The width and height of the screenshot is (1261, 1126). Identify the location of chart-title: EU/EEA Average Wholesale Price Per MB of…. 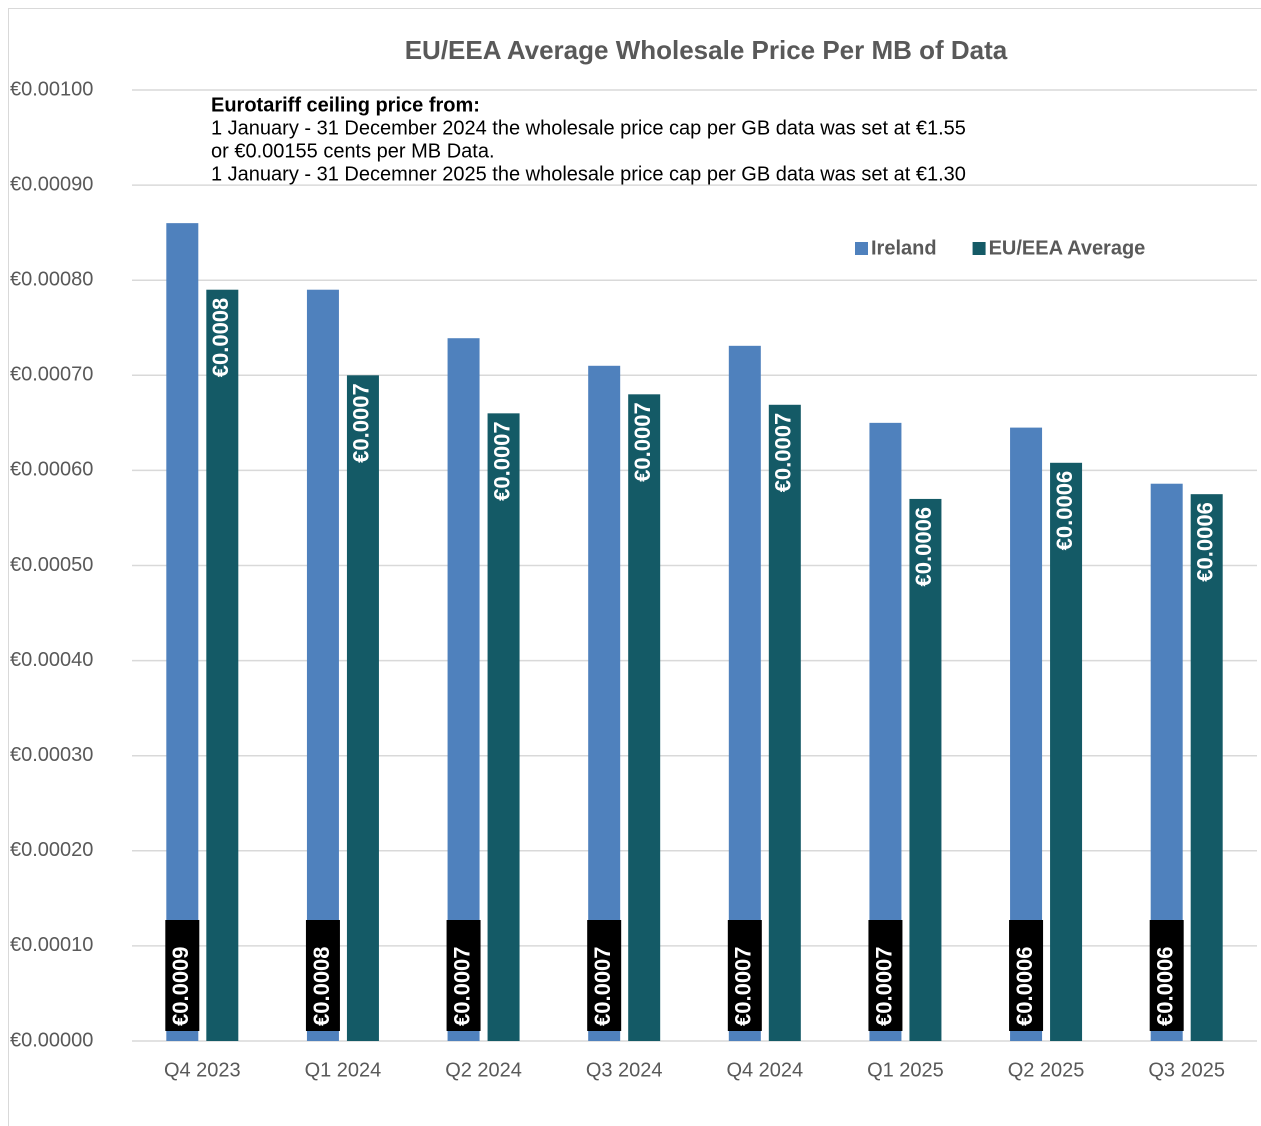
(706, 50).